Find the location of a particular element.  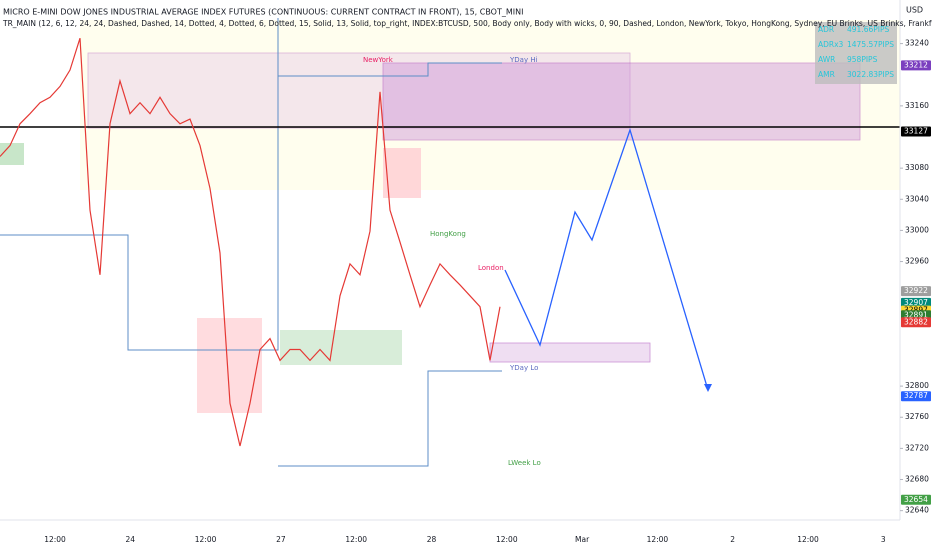

price-badge-label: 32654 is located at coordinates (916, 499).